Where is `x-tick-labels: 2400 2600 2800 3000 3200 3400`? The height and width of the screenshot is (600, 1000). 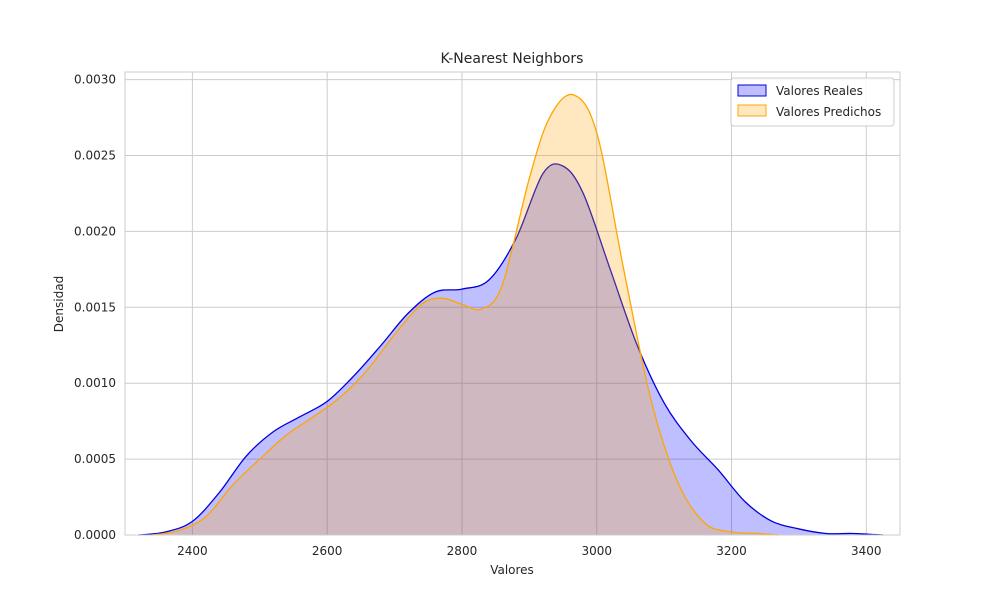
x-tick-labels: 2400 2600 2800 3000 3200 3400 is located at coordinates (529, 551).